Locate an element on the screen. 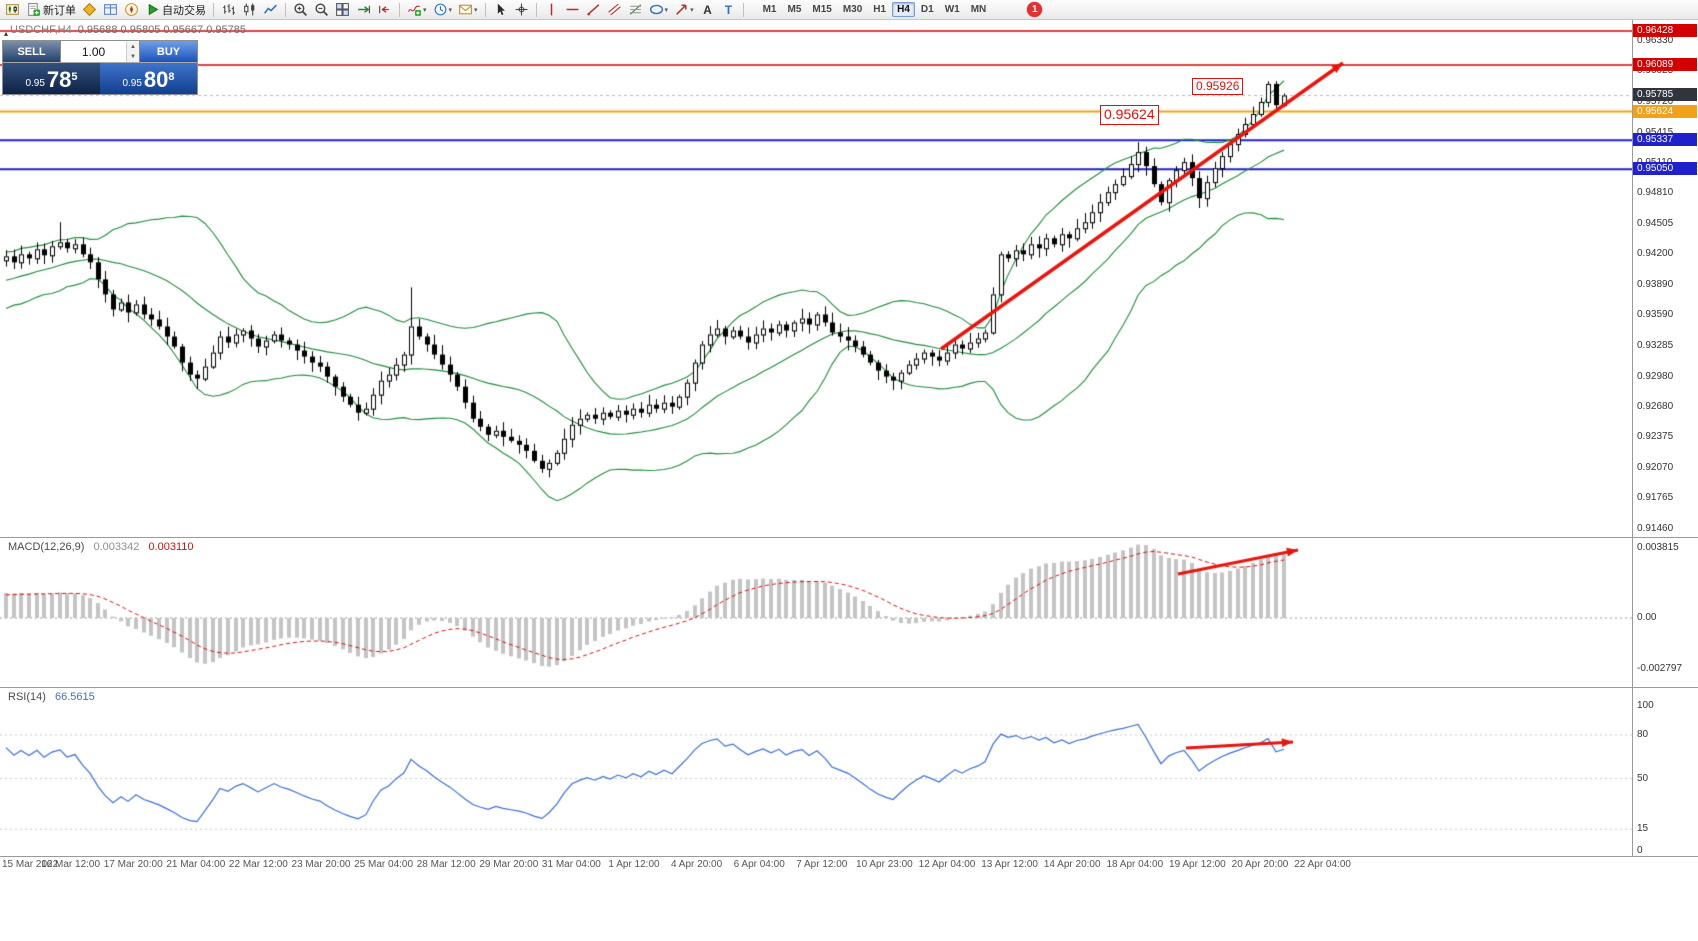 This screenshot has width=1698, height=941. timeframe-mn-button: MN is located at coordinates (978, 9).